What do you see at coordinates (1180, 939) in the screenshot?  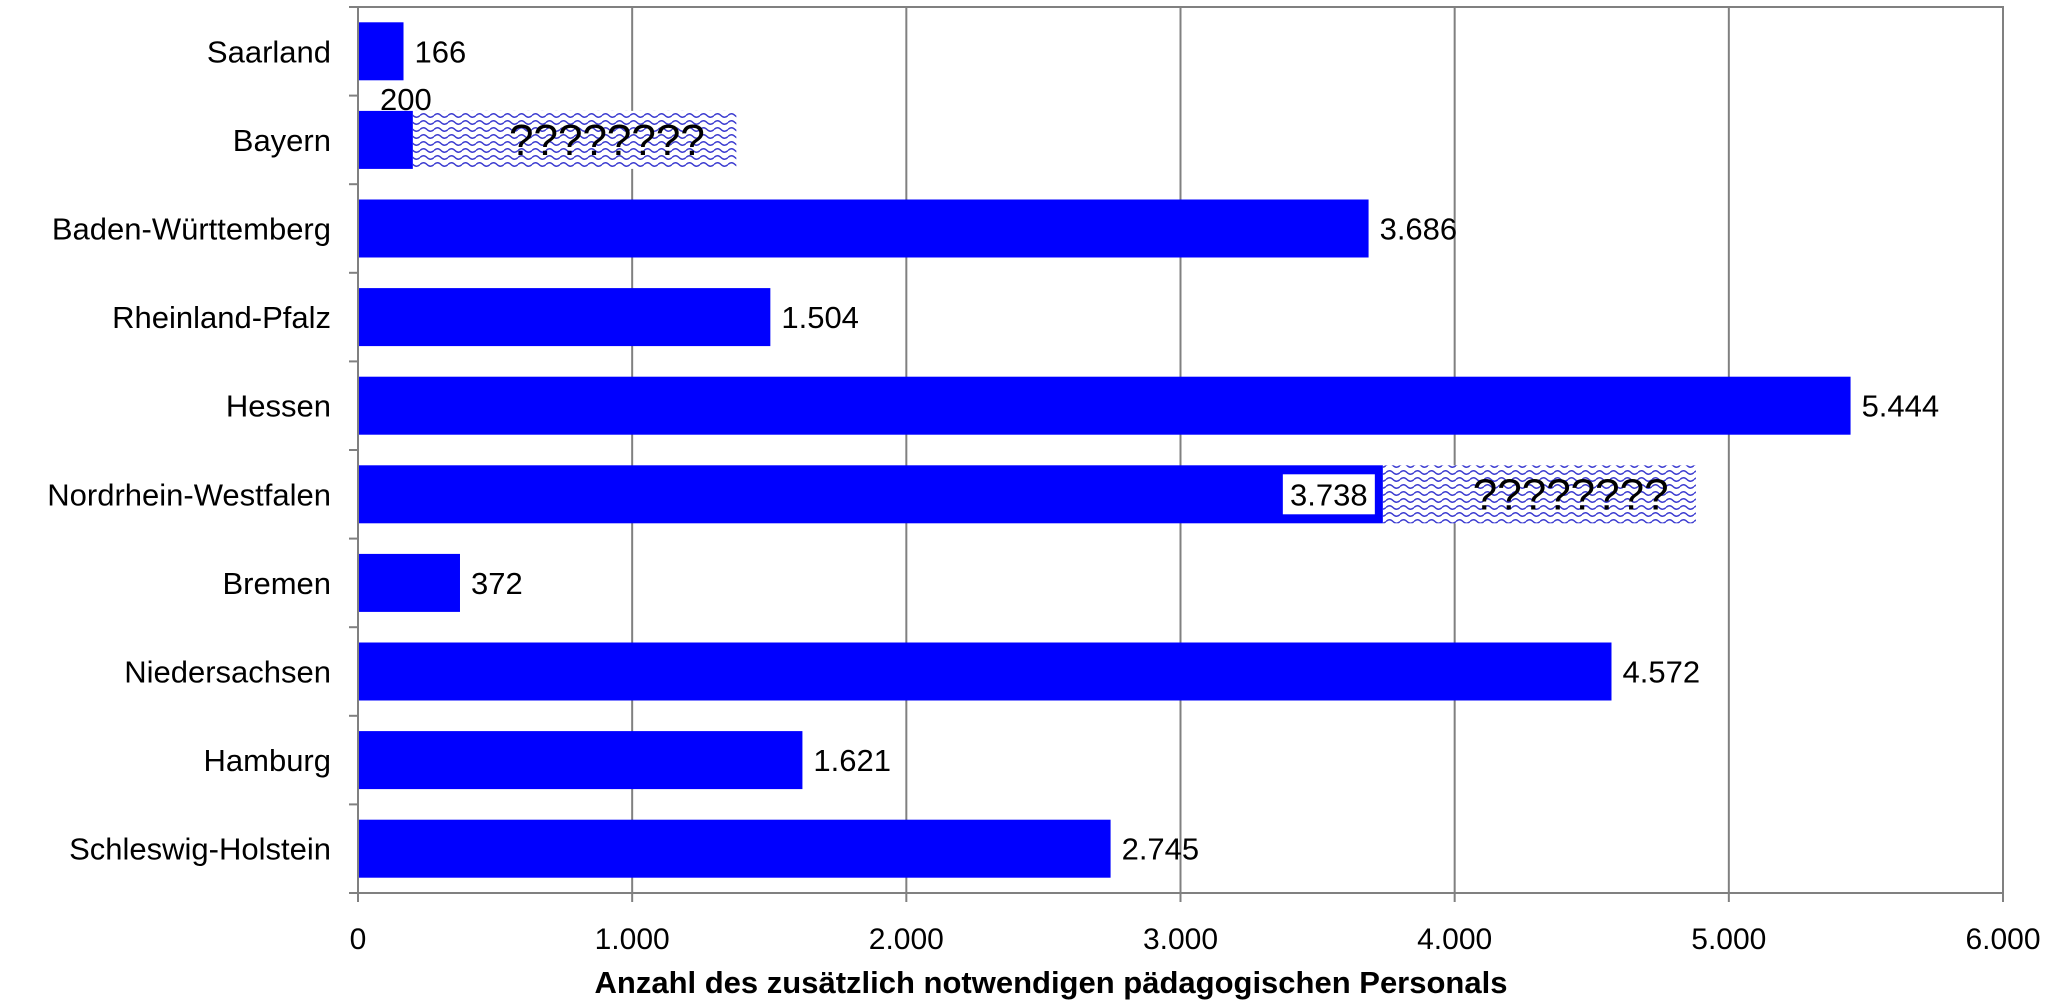 I see `x-tick-label: 3.000` at bounding box center [1180, 939].